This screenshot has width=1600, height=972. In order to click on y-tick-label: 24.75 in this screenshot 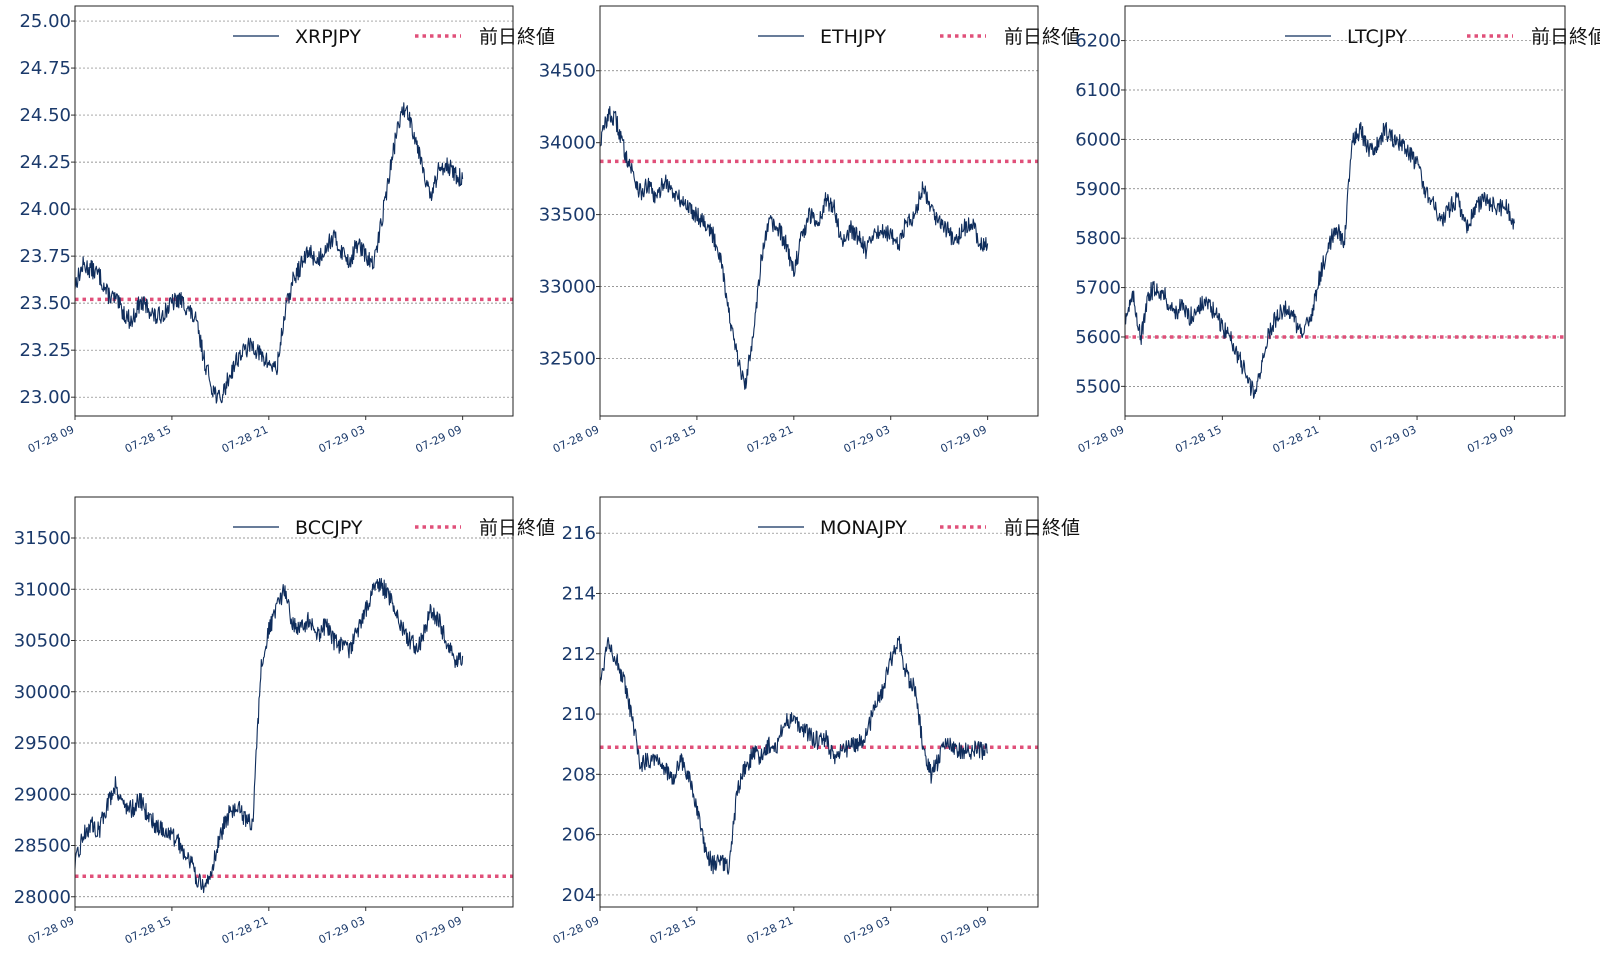, I will do `click(45, 68)`.